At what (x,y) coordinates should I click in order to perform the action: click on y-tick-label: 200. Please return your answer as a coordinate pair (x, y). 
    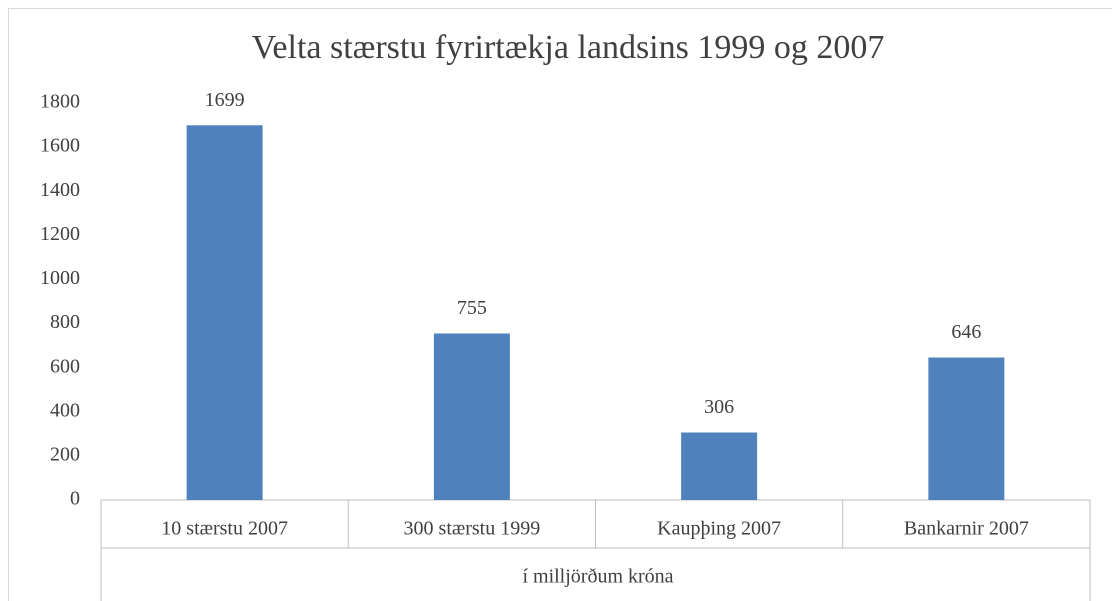
    Looking at the image, I should click on (65, 454).